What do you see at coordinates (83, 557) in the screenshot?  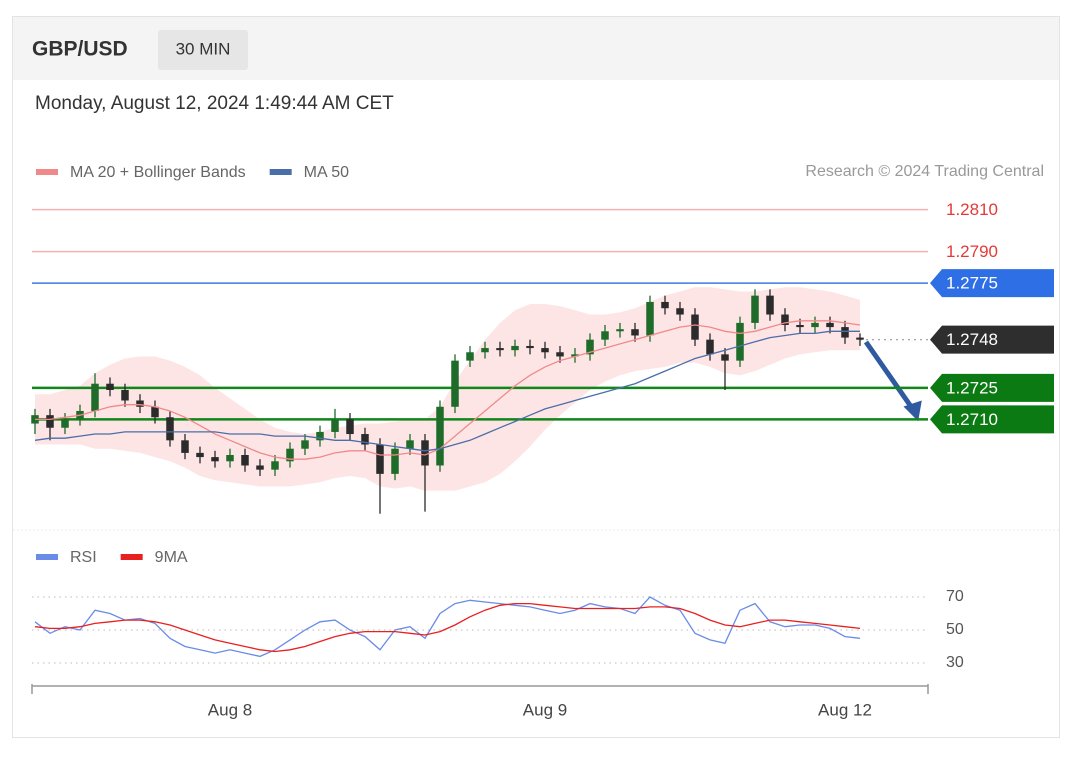 I see `legend-label: RSI` at bounding box center [83, 557].